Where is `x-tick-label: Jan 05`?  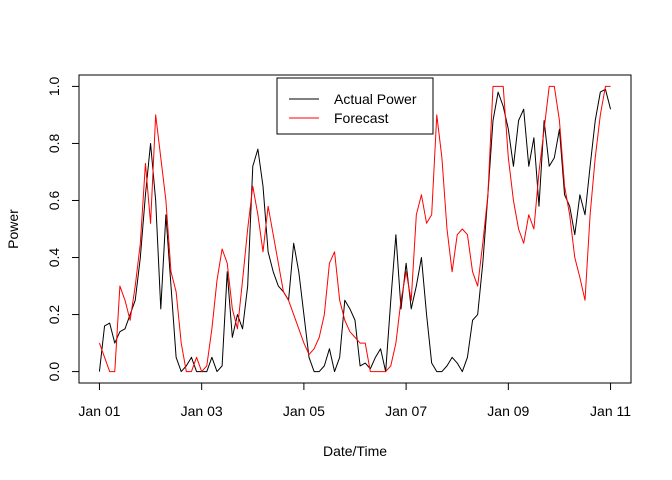 x-tick-label: Jan 05 is located at coordinates (304, 411).